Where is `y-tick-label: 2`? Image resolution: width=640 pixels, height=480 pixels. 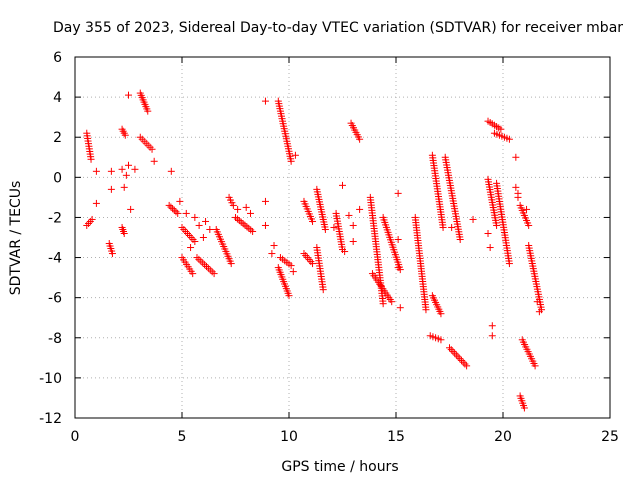 y-tick-label: 2 is located at coordinates (57, 138).